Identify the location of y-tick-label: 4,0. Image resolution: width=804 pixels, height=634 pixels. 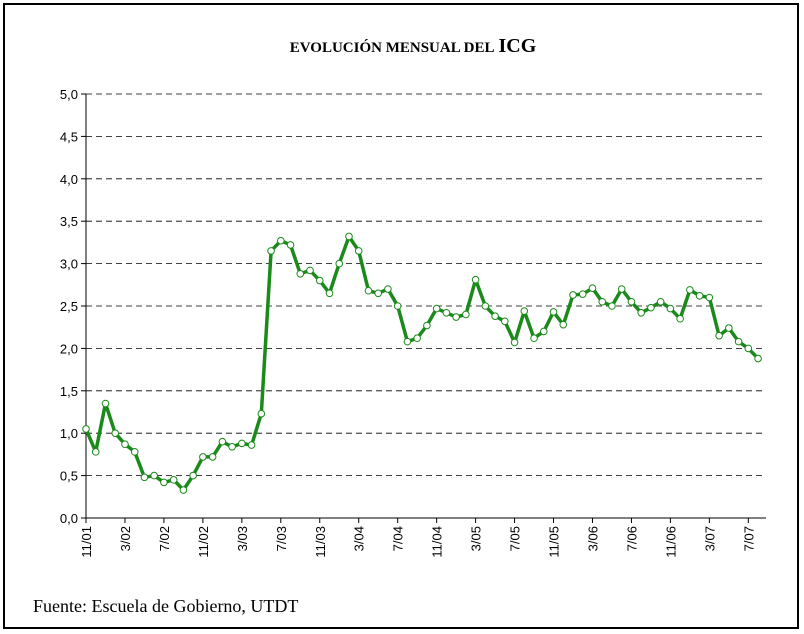
(69, 179).